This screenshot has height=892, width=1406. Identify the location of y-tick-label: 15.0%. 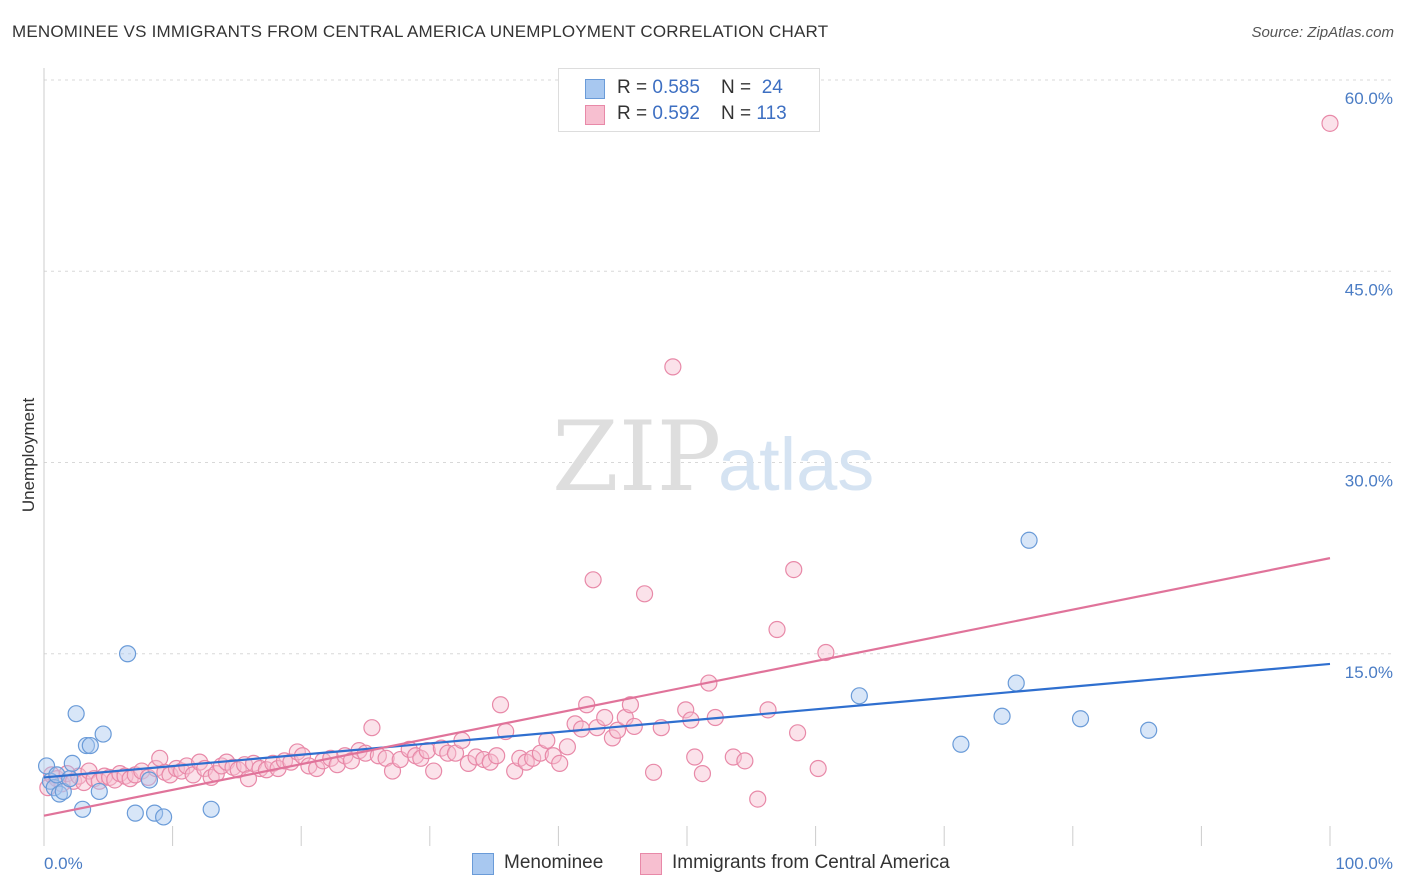
(1369, 672).